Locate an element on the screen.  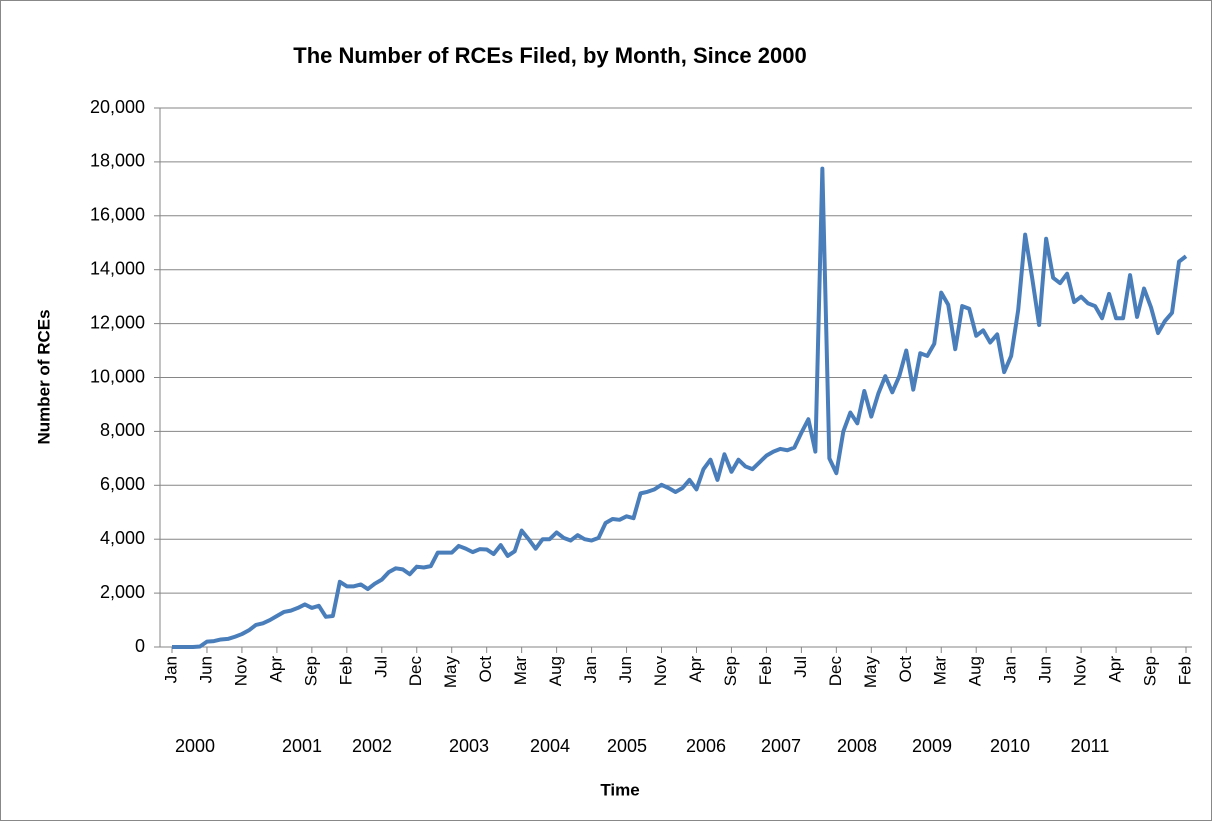
year-label: 2008 is located at coordinates (857, 746).